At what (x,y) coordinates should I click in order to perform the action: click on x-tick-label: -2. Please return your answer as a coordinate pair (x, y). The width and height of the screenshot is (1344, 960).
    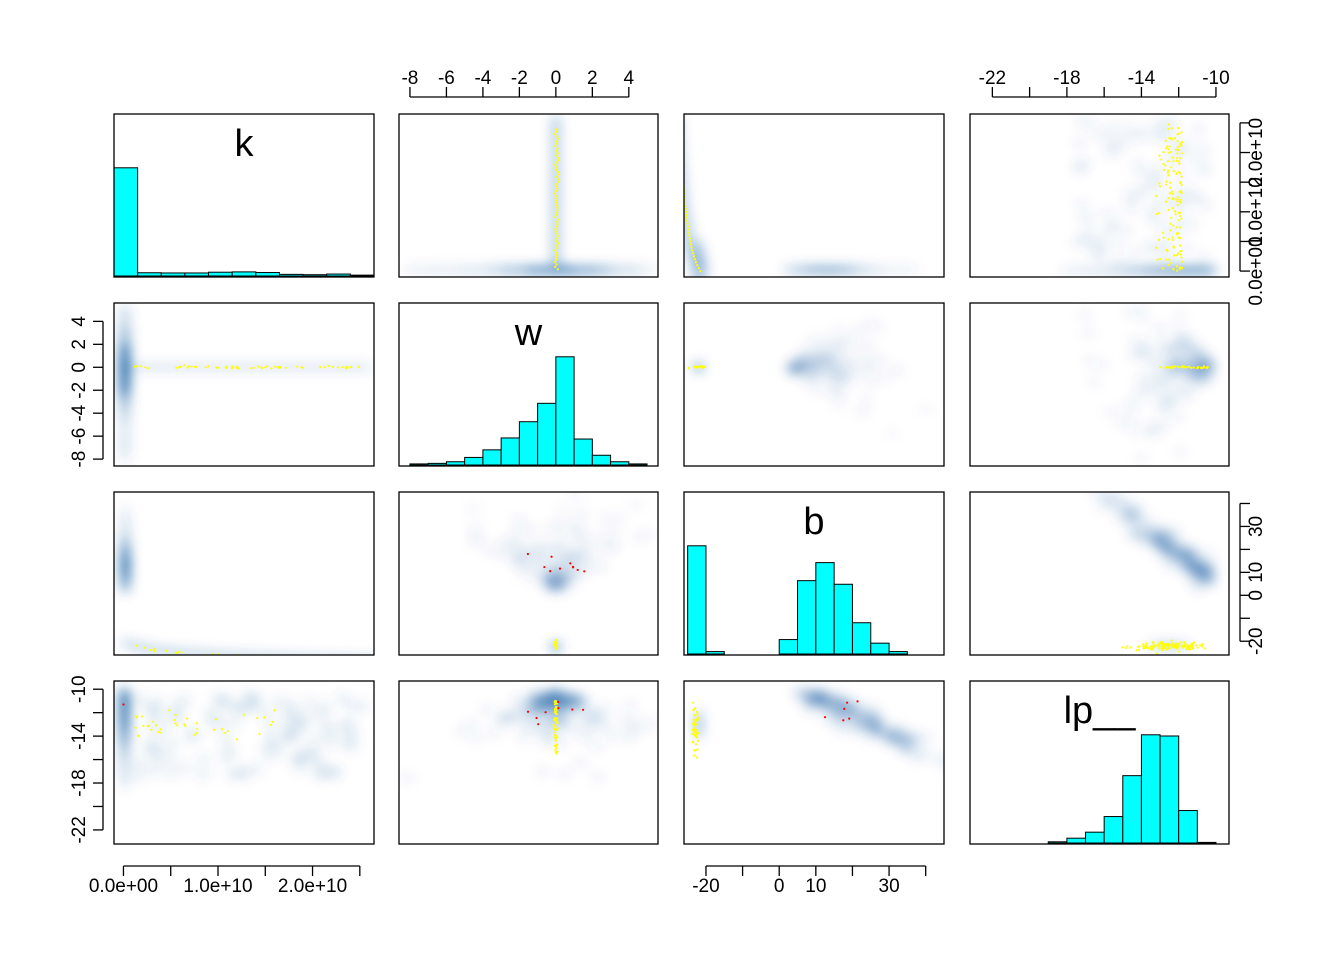
    Looking at the image, I should click on (519, 78).